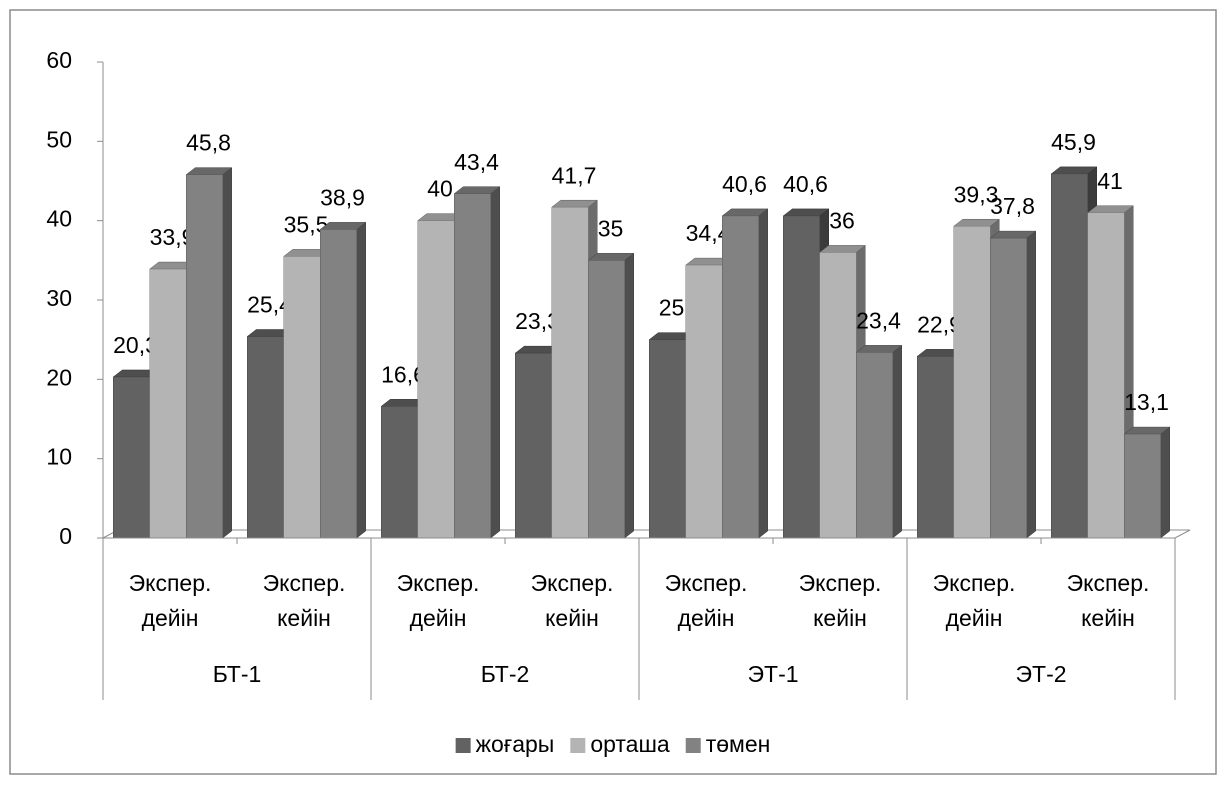 Image resolution: width=1227 pixels, height=788 pixels. What do you see at coordinates (574, 175) in the screenshot?
I see `value-label: 41,7` at bounding box center [574, 175].